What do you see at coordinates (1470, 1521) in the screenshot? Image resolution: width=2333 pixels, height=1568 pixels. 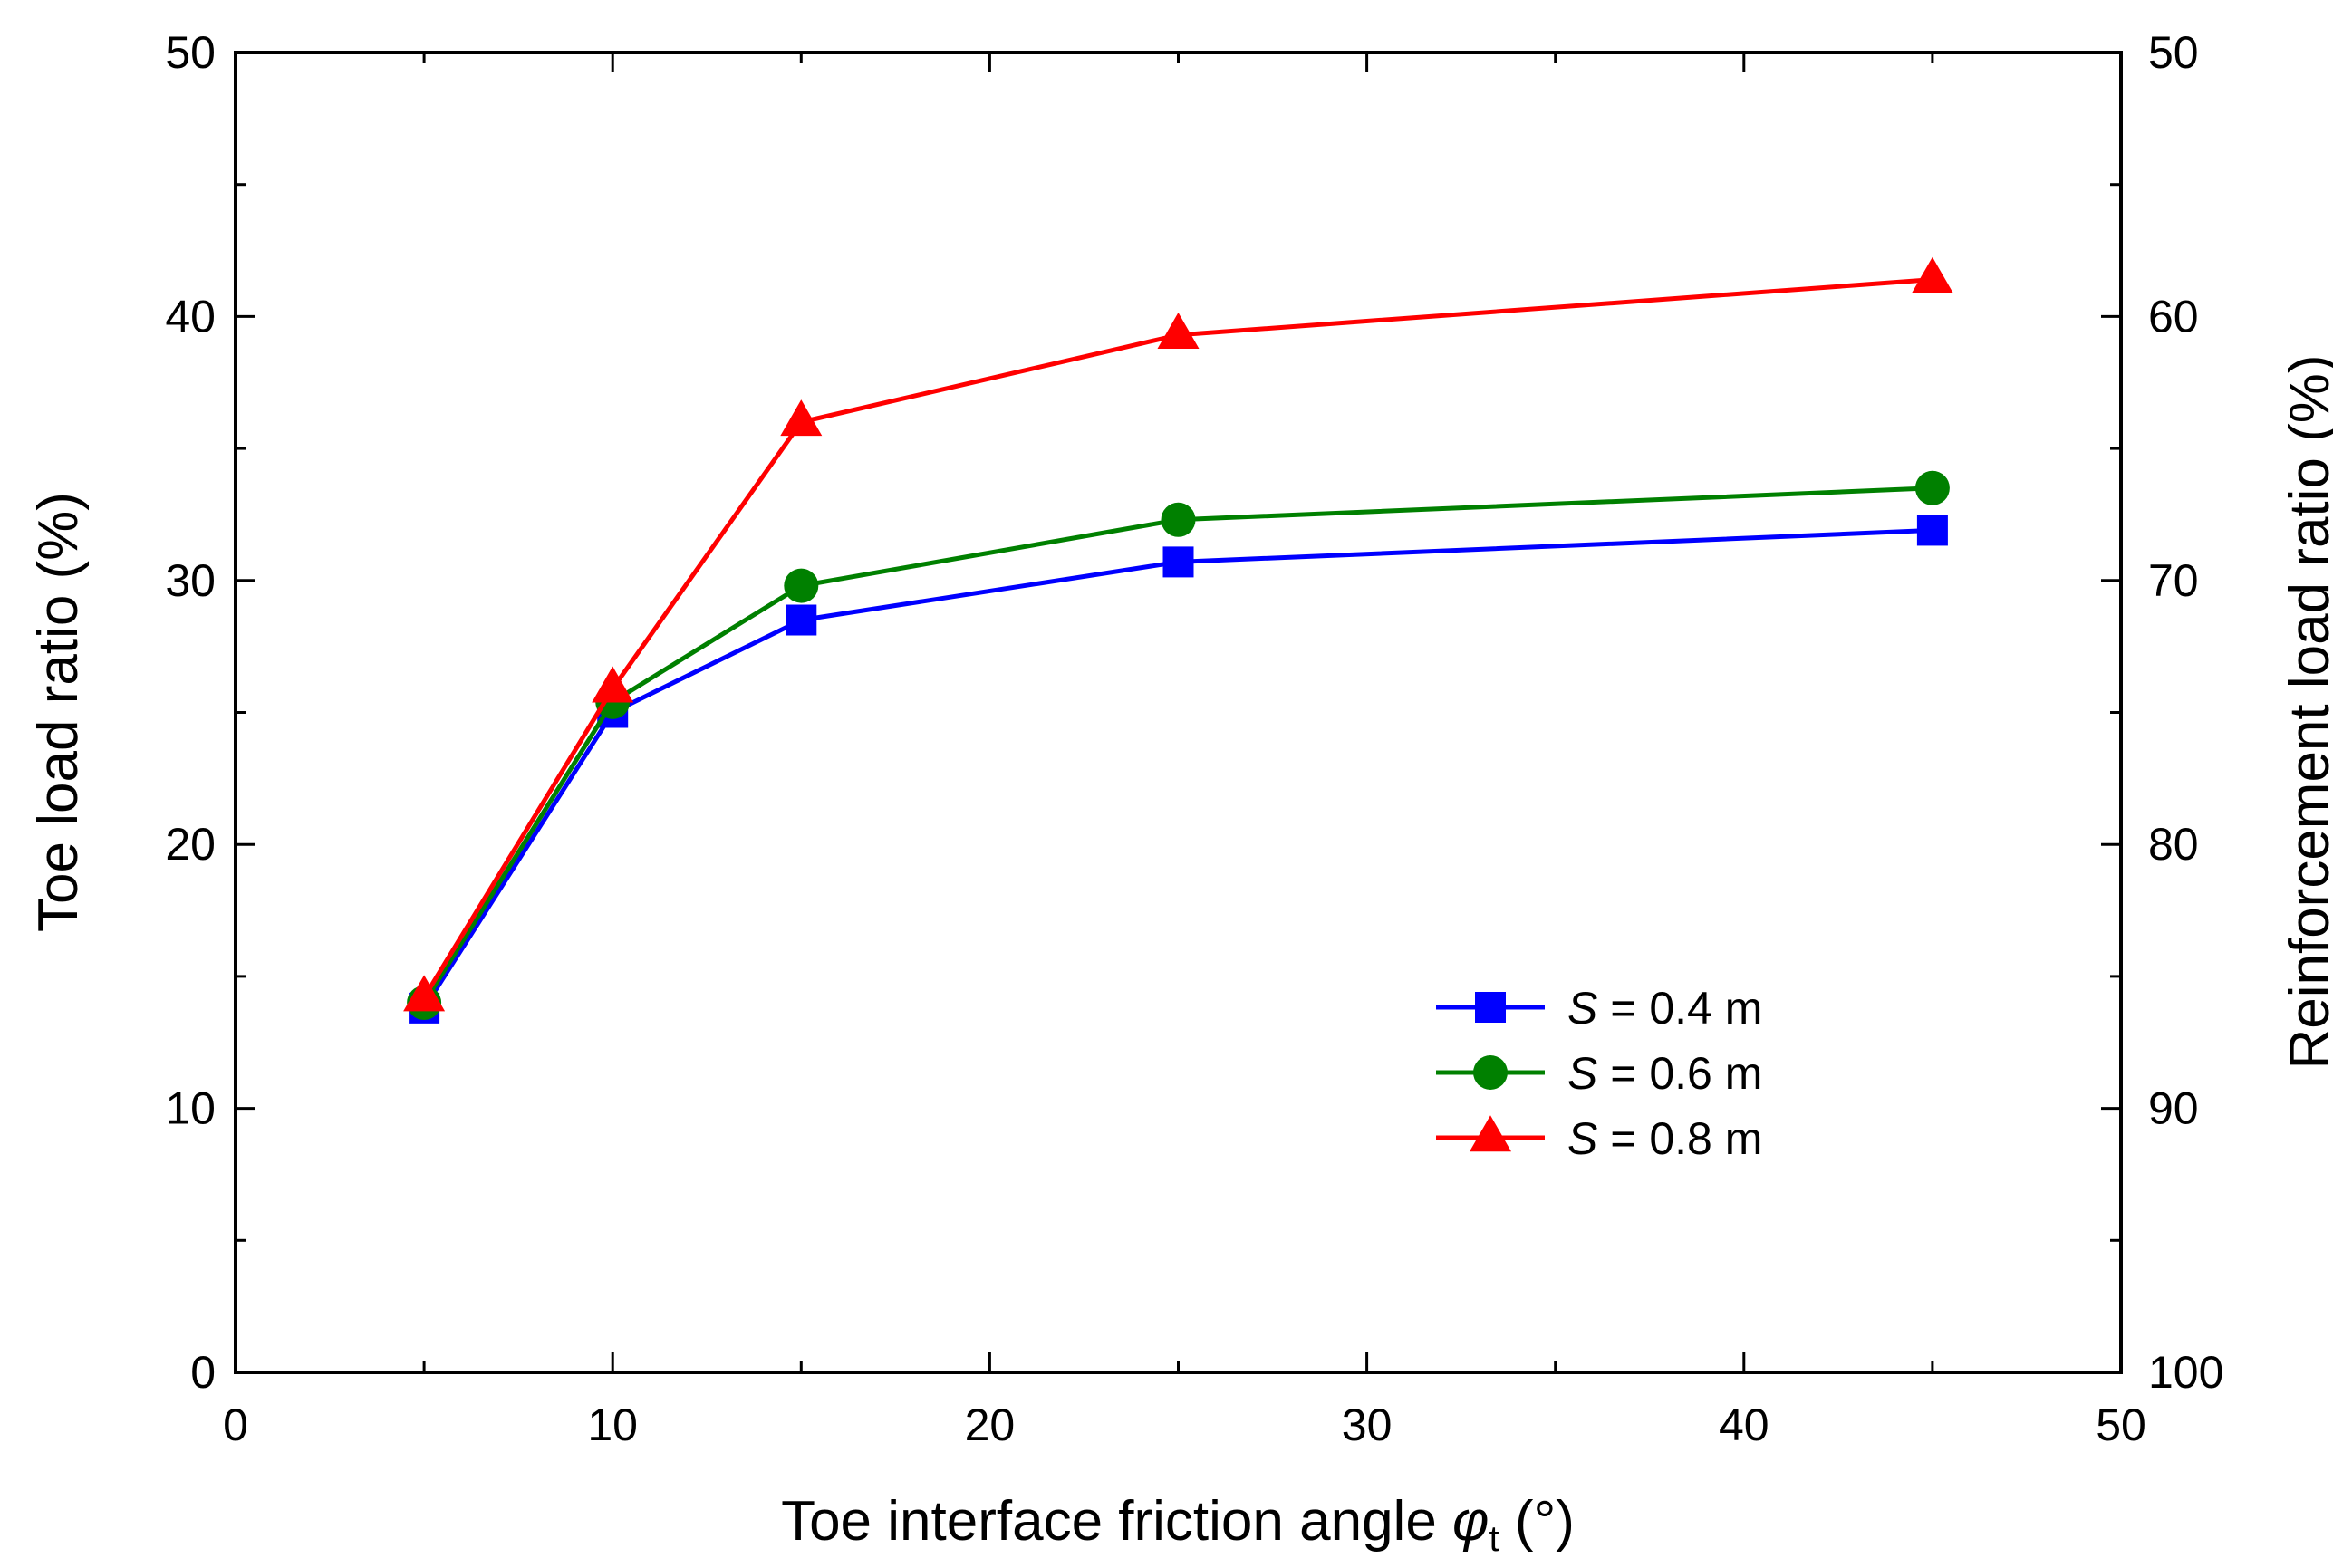 I see `x-axis-title-symbol: φ` at bounding box center [1470, 1521].